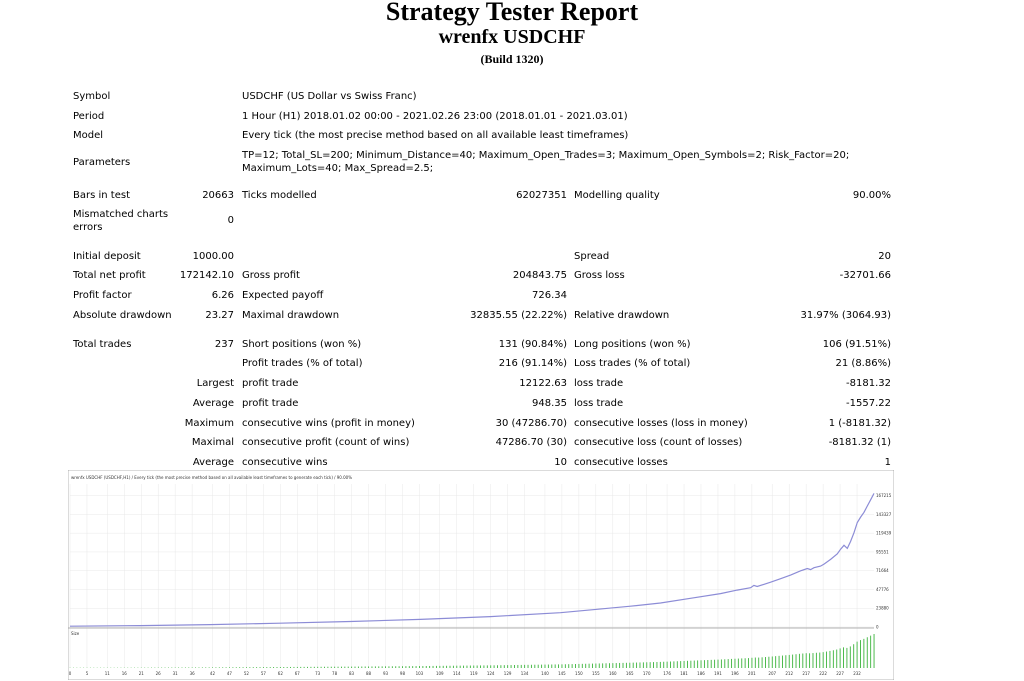  I want to click on build-number: (Build 1320), so click(512, 59).